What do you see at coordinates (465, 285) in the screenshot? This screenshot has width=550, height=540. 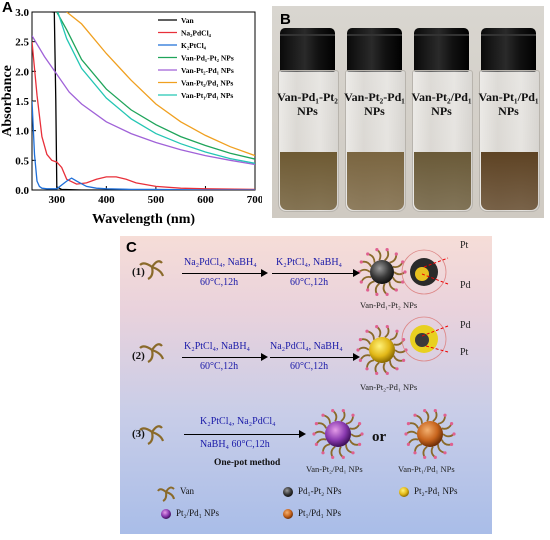 I see `inset-1-label-inner: Pd` at bounding box center [465, 285].